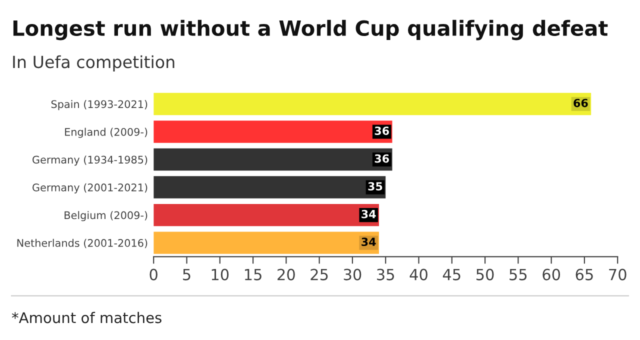 The width and height of the screenshot is (640, 340). I want to click on y-tick-label: England (2009-), so click(106, 133).